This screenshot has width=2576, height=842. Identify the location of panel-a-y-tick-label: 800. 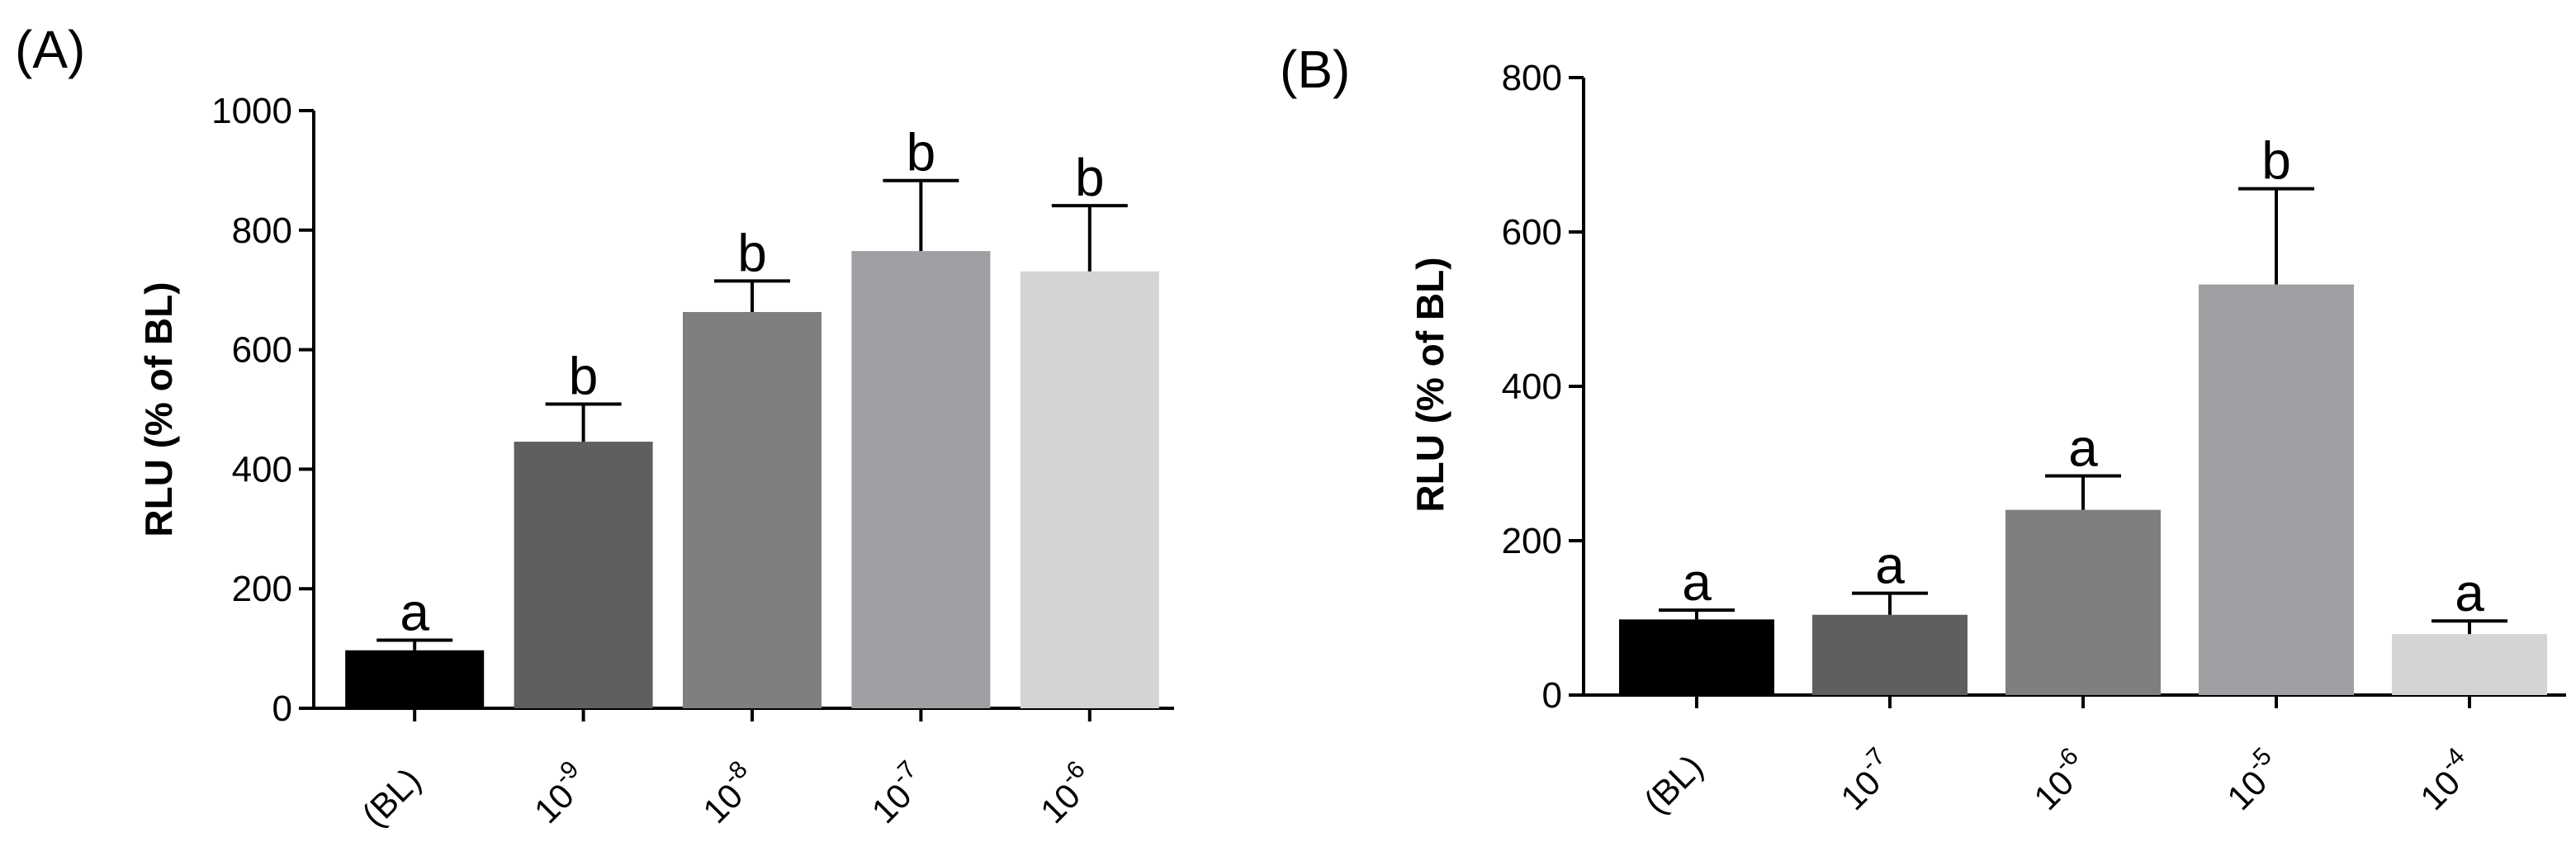
(262, 230).